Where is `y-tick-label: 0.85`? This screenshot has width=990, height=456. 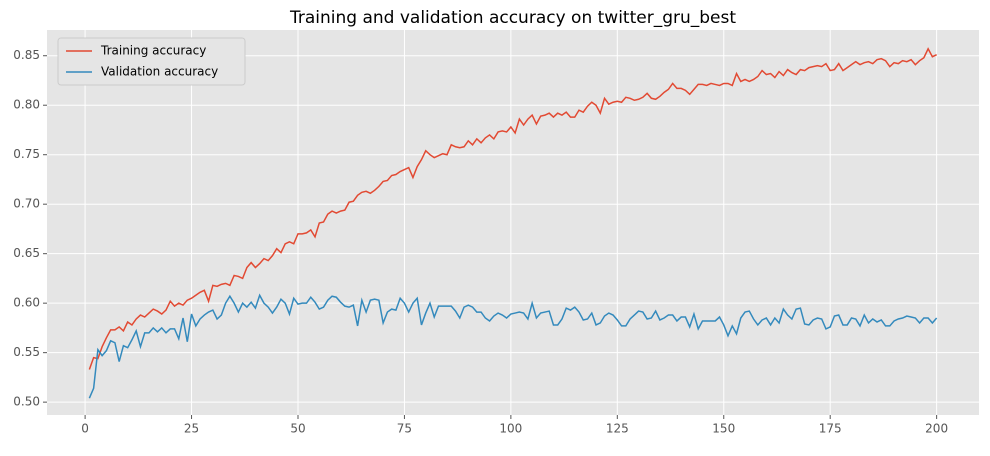 y-tick-label: 0.85 is located at coordinates (26, 55).